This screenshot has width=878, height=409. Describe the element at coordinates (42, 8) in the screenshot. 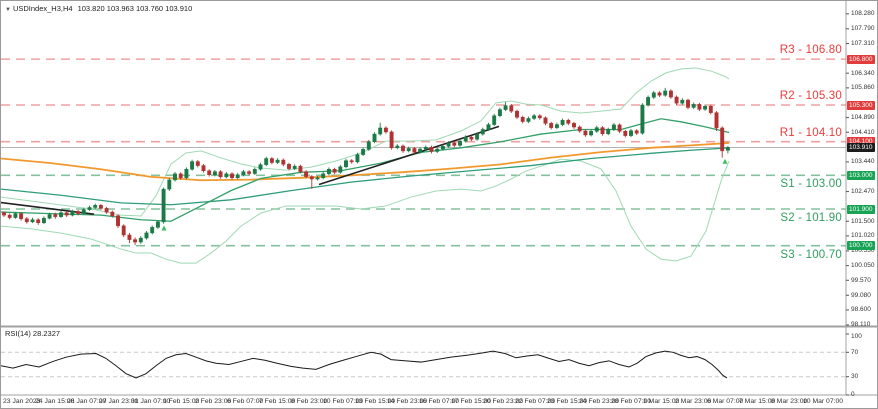

I see `chart-title-symbol: USDIndex_H3,H4` at that location.